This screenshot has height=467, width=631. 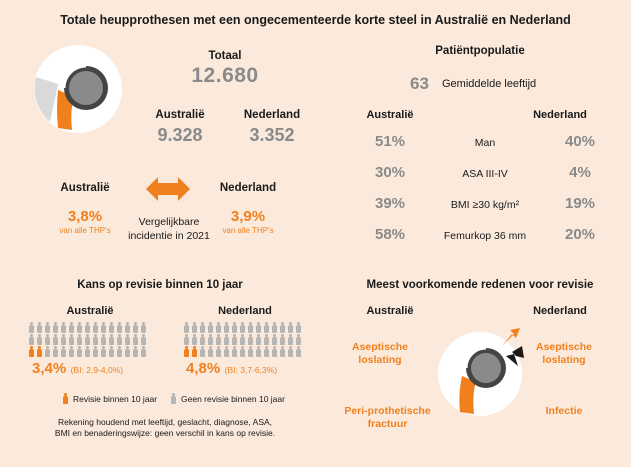 I want to click on au-reason-aseptic-loosening: Aseptische loslating, so click(x=380, y=353).